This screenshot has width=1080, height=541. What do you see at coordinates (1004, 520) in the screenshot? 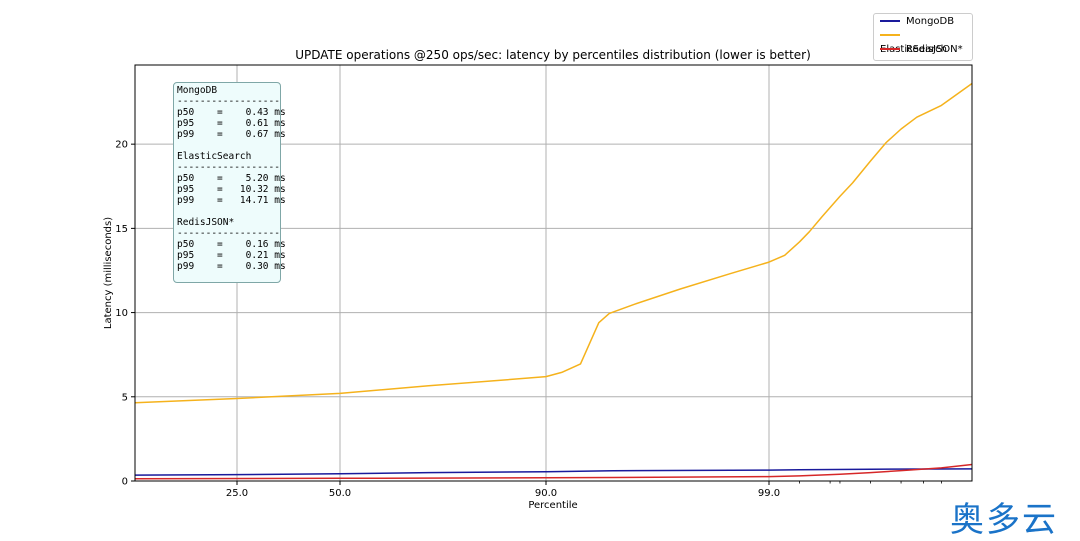
I see `watermark-logo: 奥多云` at bounding box center [1004, 520].